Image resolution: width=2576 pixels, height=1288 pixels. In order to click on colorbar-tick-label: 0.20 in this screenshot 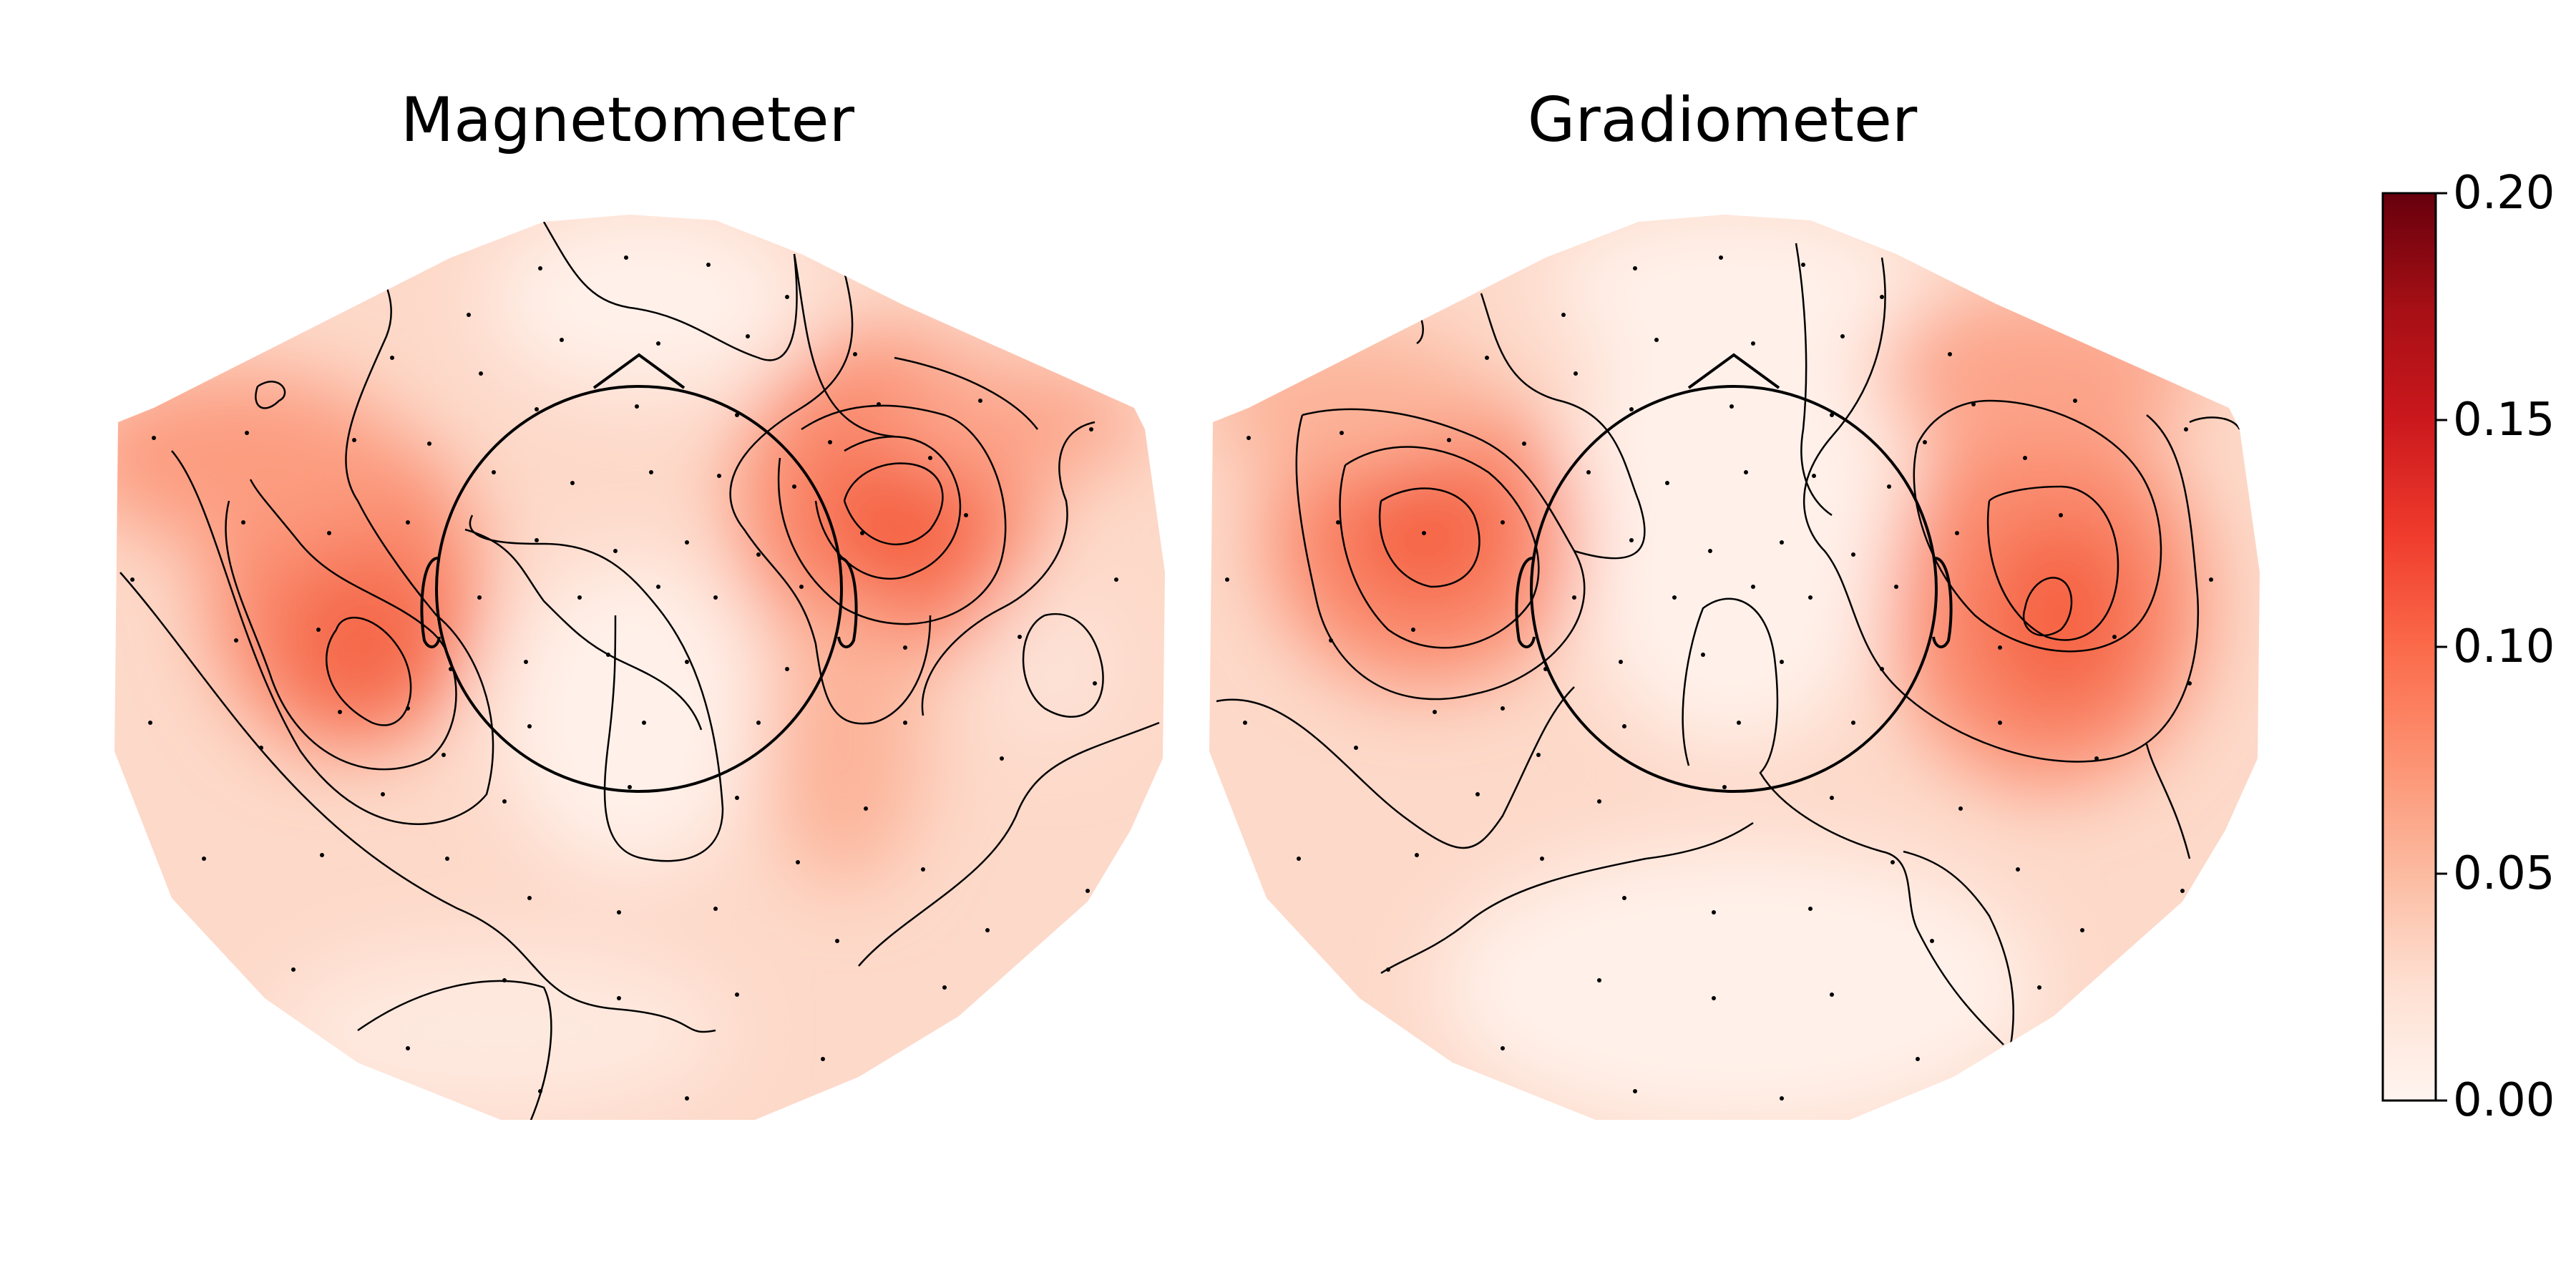, I will do `click(2504, 193)`.